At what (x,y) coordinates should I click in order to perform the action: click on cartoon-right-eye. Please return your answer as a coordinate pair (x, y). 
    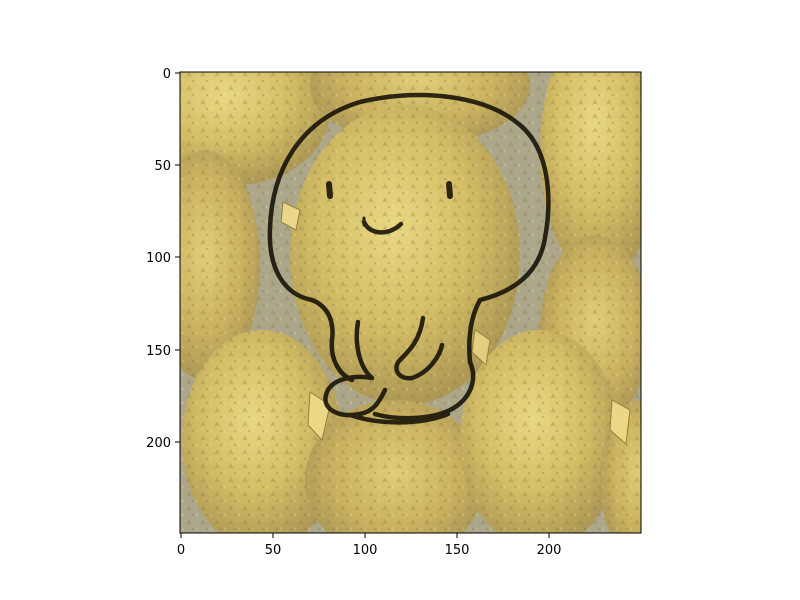
    Looking at the image, I should click on (449, 190).